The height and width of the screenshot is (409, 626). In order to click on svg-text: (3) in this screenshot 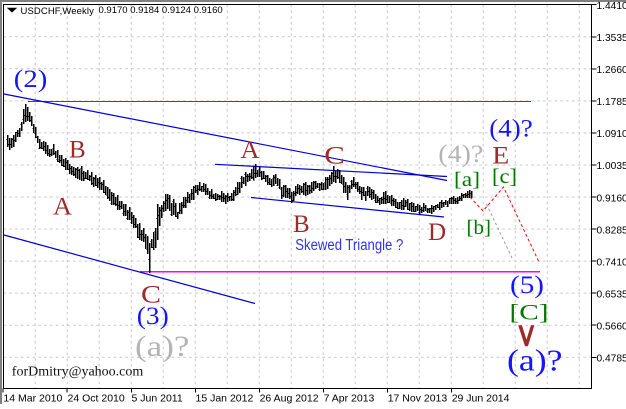, I will do `click(153, 316)`.